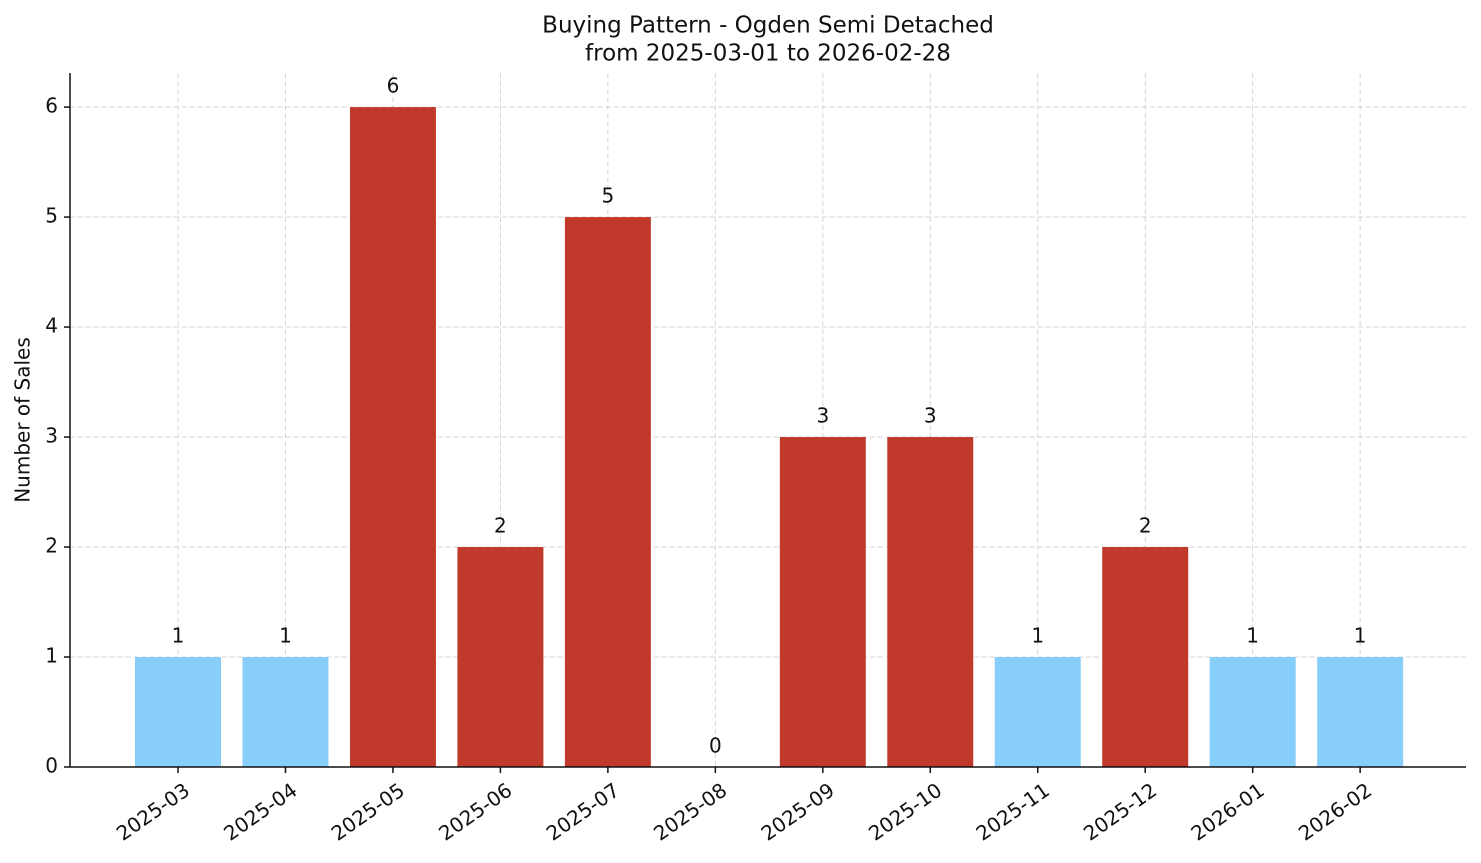 The width and height of the screenshot is (1481, 863). Describe the element at coordinates (51, 106) in the screenshot. I see `y-tick-label: 6` at that location.